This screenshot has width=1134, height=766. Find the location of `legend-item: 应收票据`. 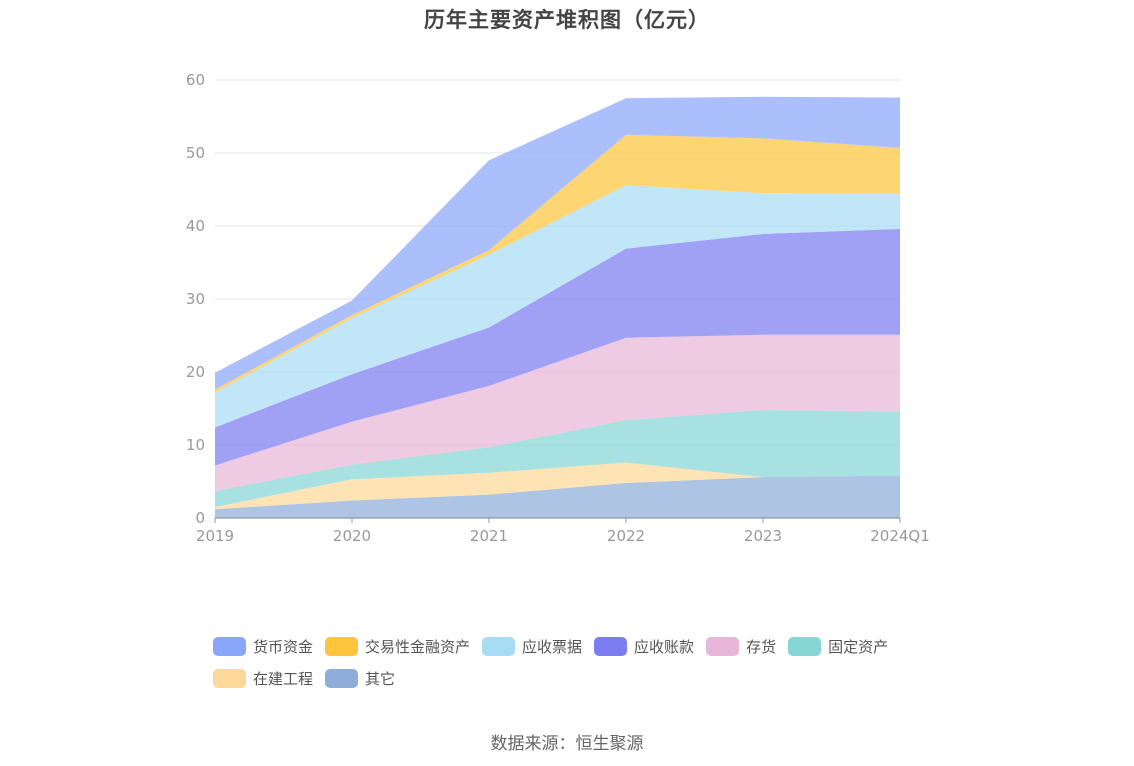

legend-item: 应收票据 is located at coordinates (532, 646).